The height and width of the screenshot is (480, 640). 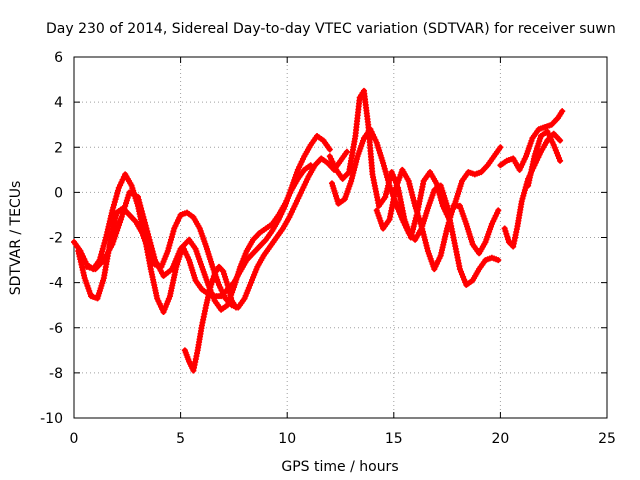 What do you see at coordinates (56, 239) in the screenshot?
I see `y-tick-label: -2` at bounding box center [56, 239].